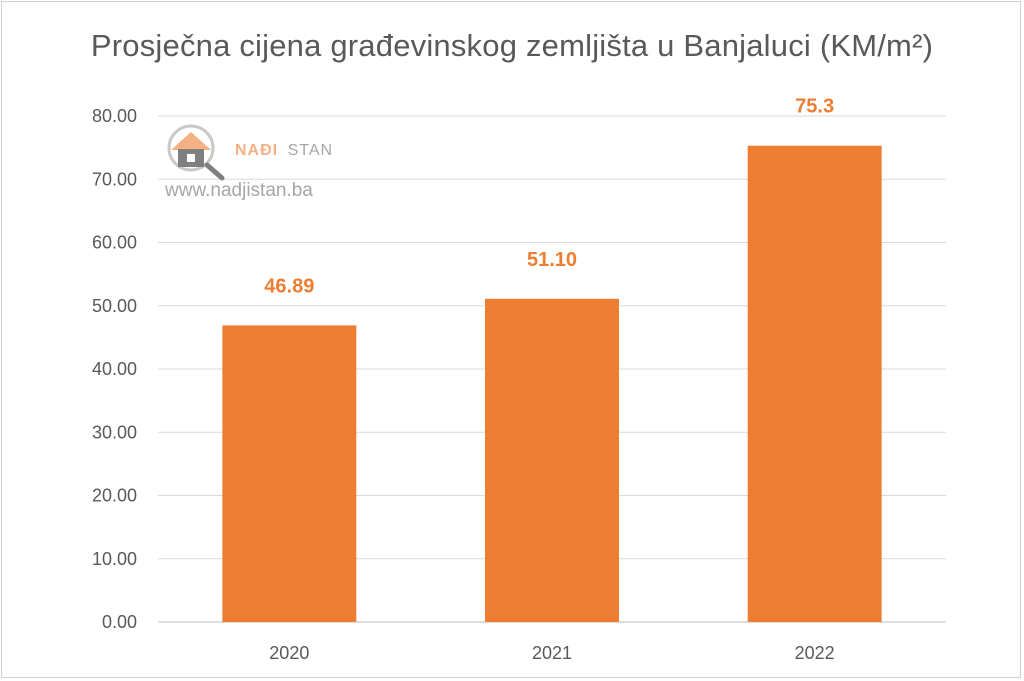 The width and height of the screenshot is (1024, 681). What do you see at coordinates (815, 653) in the screenshot?
I see `x-tick-label: 2022` at bounding box center [815, 653].